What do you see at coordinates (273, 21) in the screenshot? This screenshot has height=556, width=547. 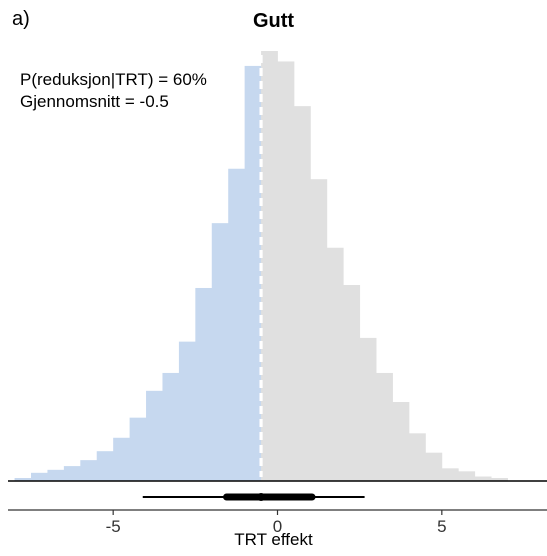 I see `chart-title: Gutt` at bounding box center [273, 21].